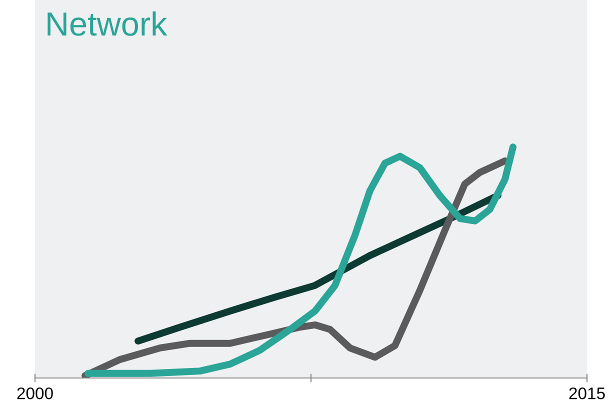  I want to click on chart-title: Network, so click(108, 23).